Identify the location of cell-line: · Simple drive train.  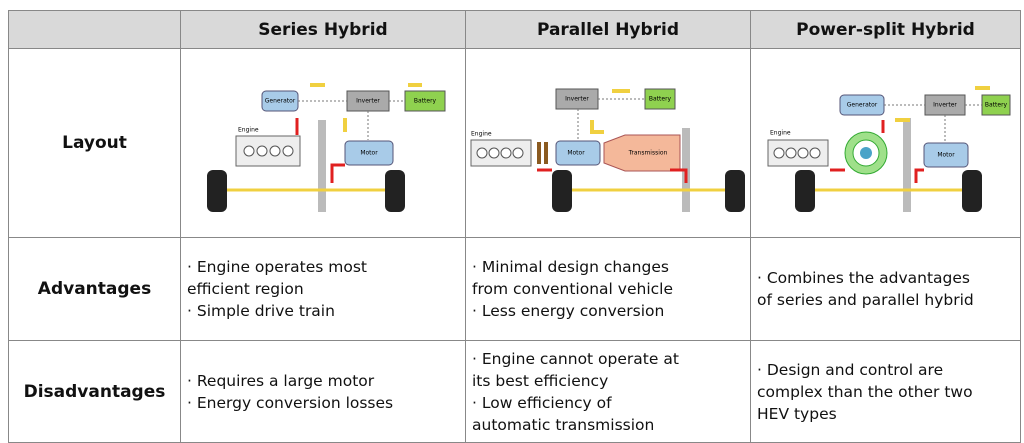
(261, 311).